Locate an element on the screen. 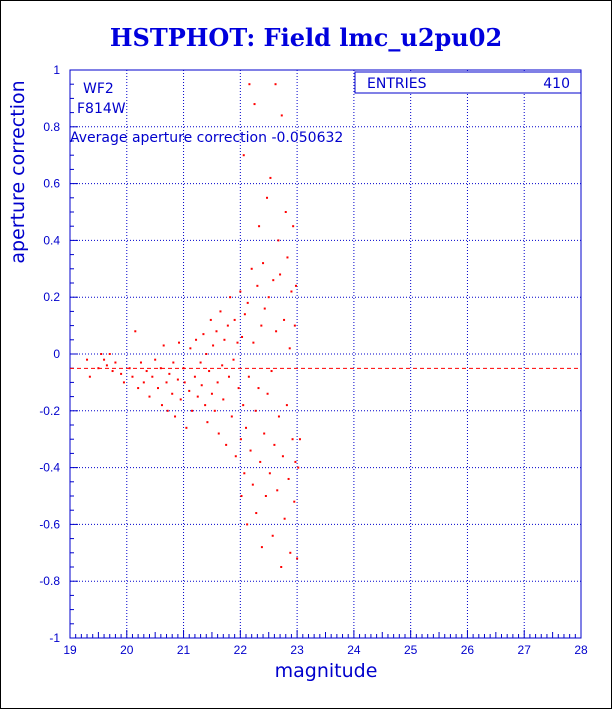  stats-box: ENTRIES 410 is located at coordinates (468, 82).